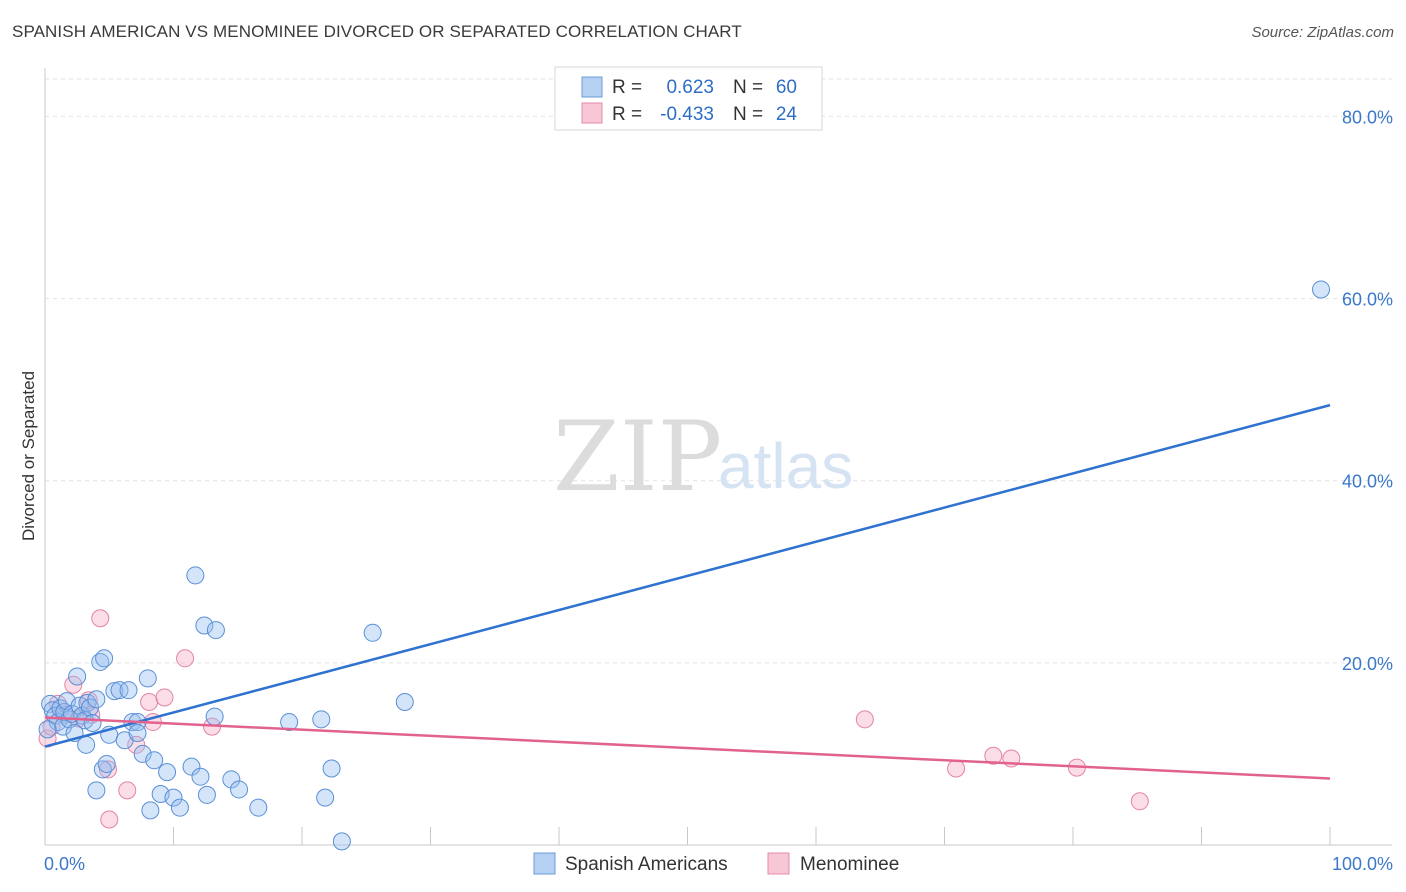  Describe the element at coordinates (849, 864) in the screenshot. I see `series-legend-label-menominee: Menominee` at that location.